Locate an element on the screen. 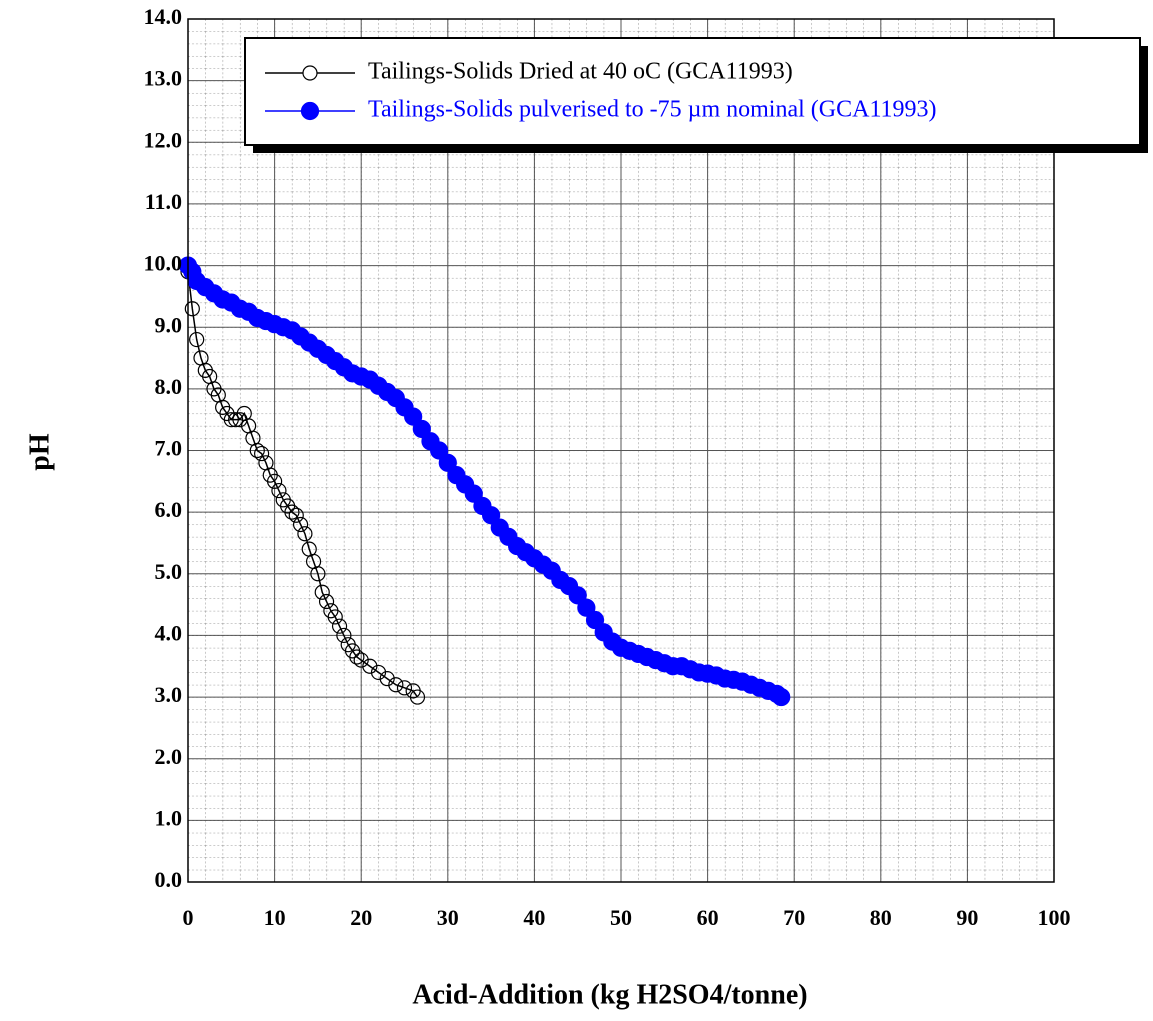  y-tick-label: 5.0 is located at coordinates (169, 571).